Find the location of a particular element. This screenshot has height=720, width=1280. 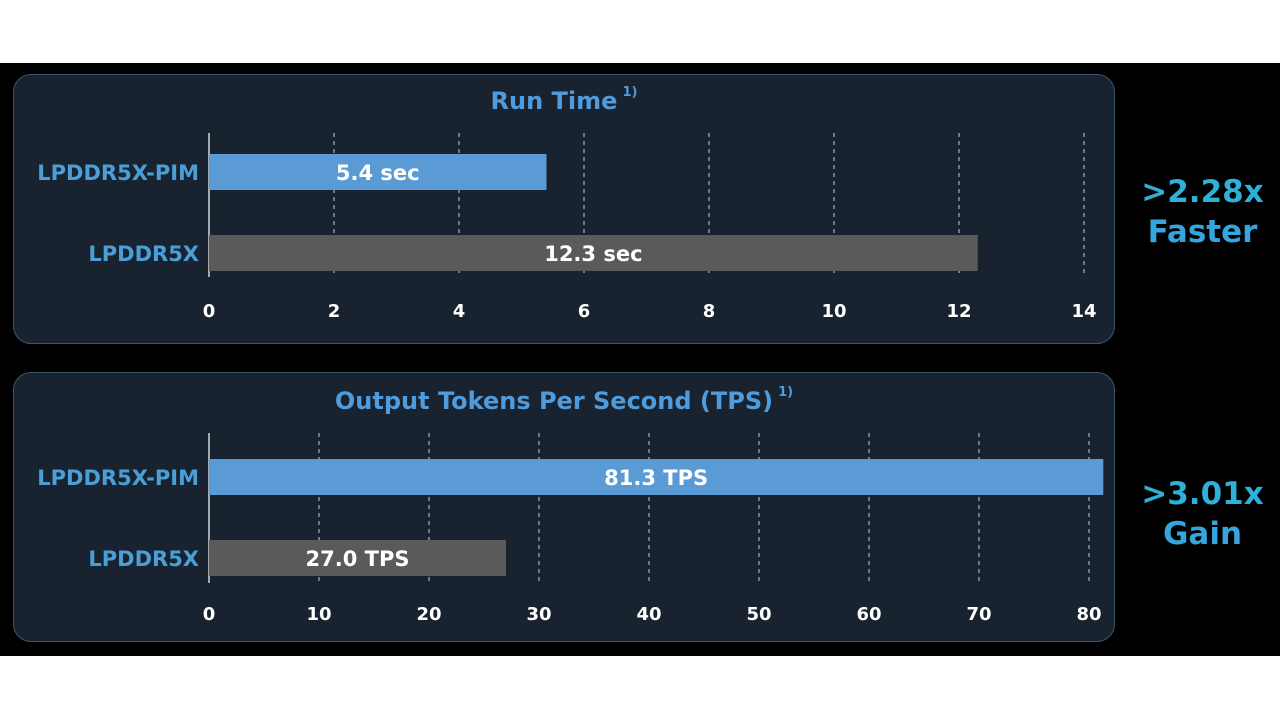

x-tick-label: 60 is located at coordinates (868, 614).